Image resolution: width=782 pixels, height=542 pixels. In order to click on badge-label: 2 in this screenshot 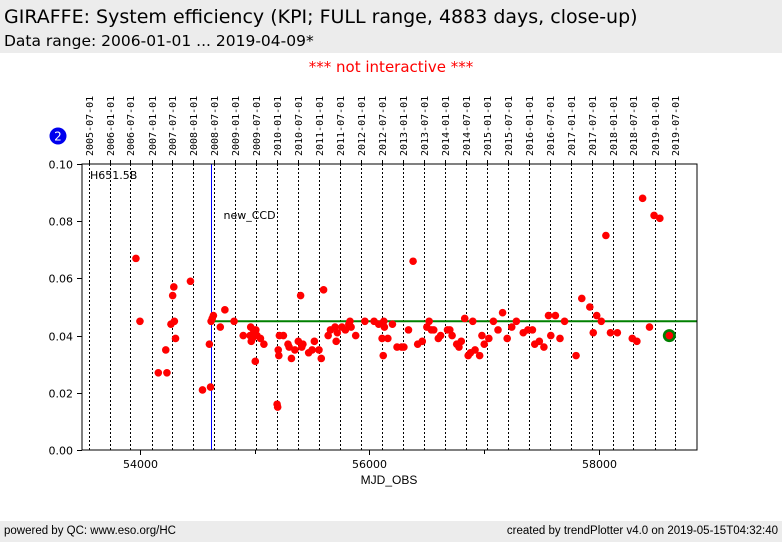, I will do `click(58, 137)`.